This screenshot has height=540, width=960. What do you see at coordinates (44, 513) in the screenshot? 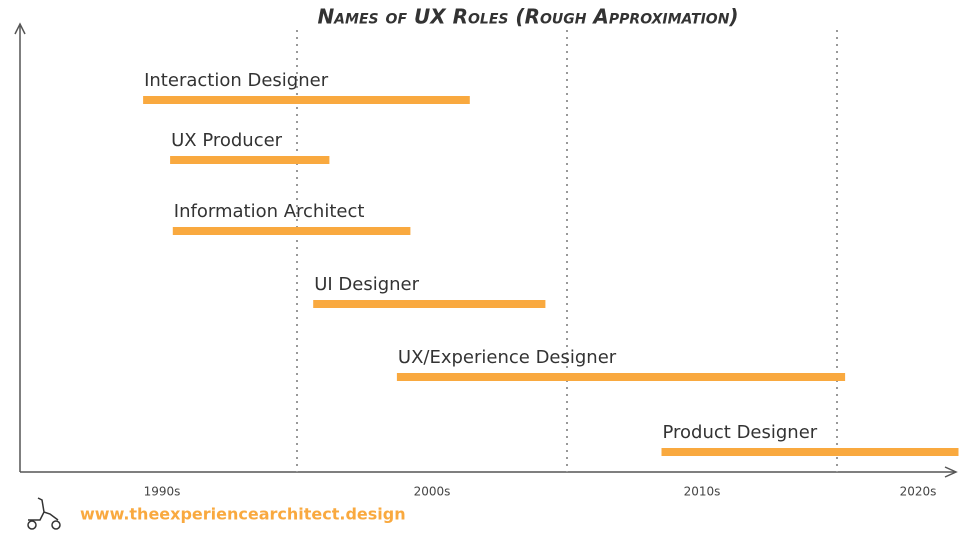
I see `logo` at bounding box center [44, 513].